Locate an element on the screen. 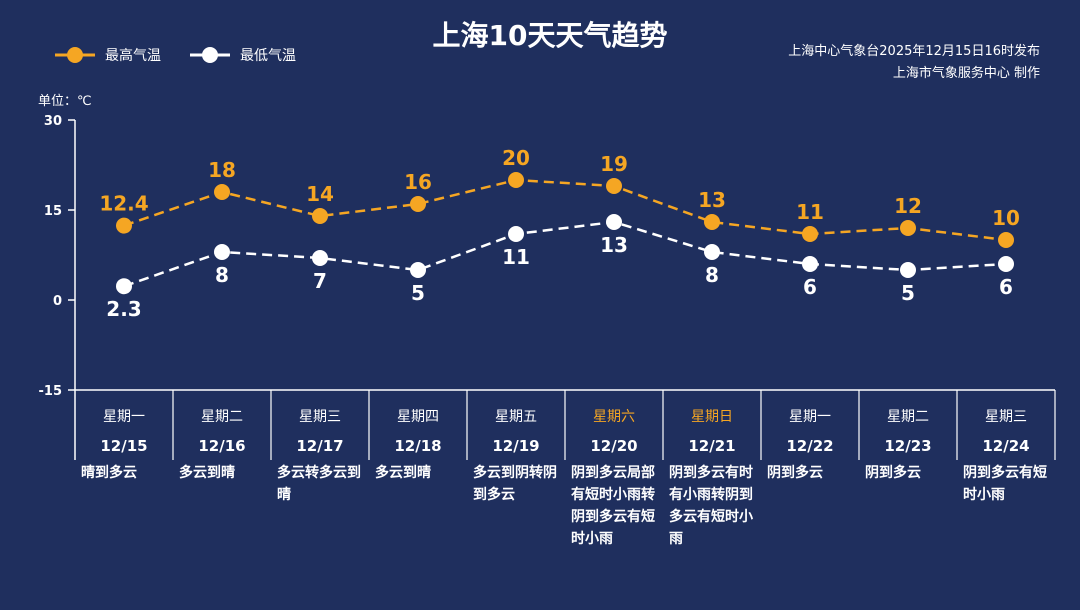  y-tick-label: -15 is located at coordinates (51, 391).